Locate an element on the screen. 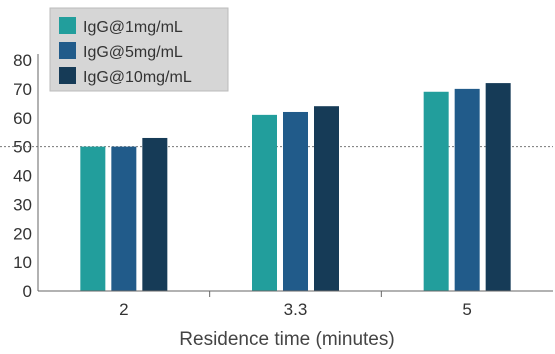 This screenshot has height=354, width=555. y-tick-label: 70 is located at coordinates (22, 89).